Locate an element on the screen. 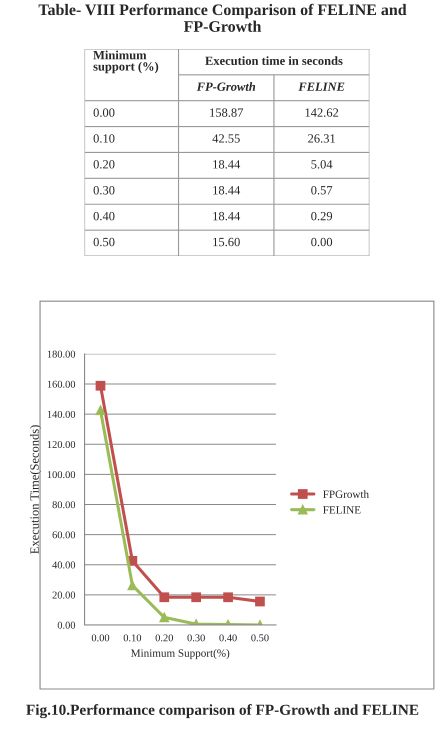 This screenshot has width=445, height=753. x-tick-label: 0.00 is located at coordinates (101, 638).